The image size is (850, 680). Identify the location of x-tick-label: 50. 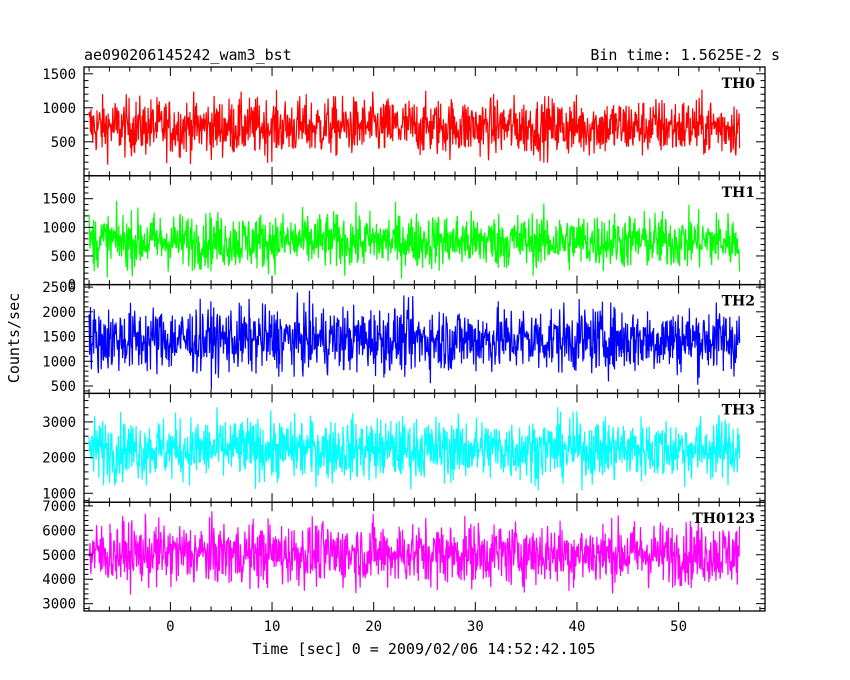
(678, 627).